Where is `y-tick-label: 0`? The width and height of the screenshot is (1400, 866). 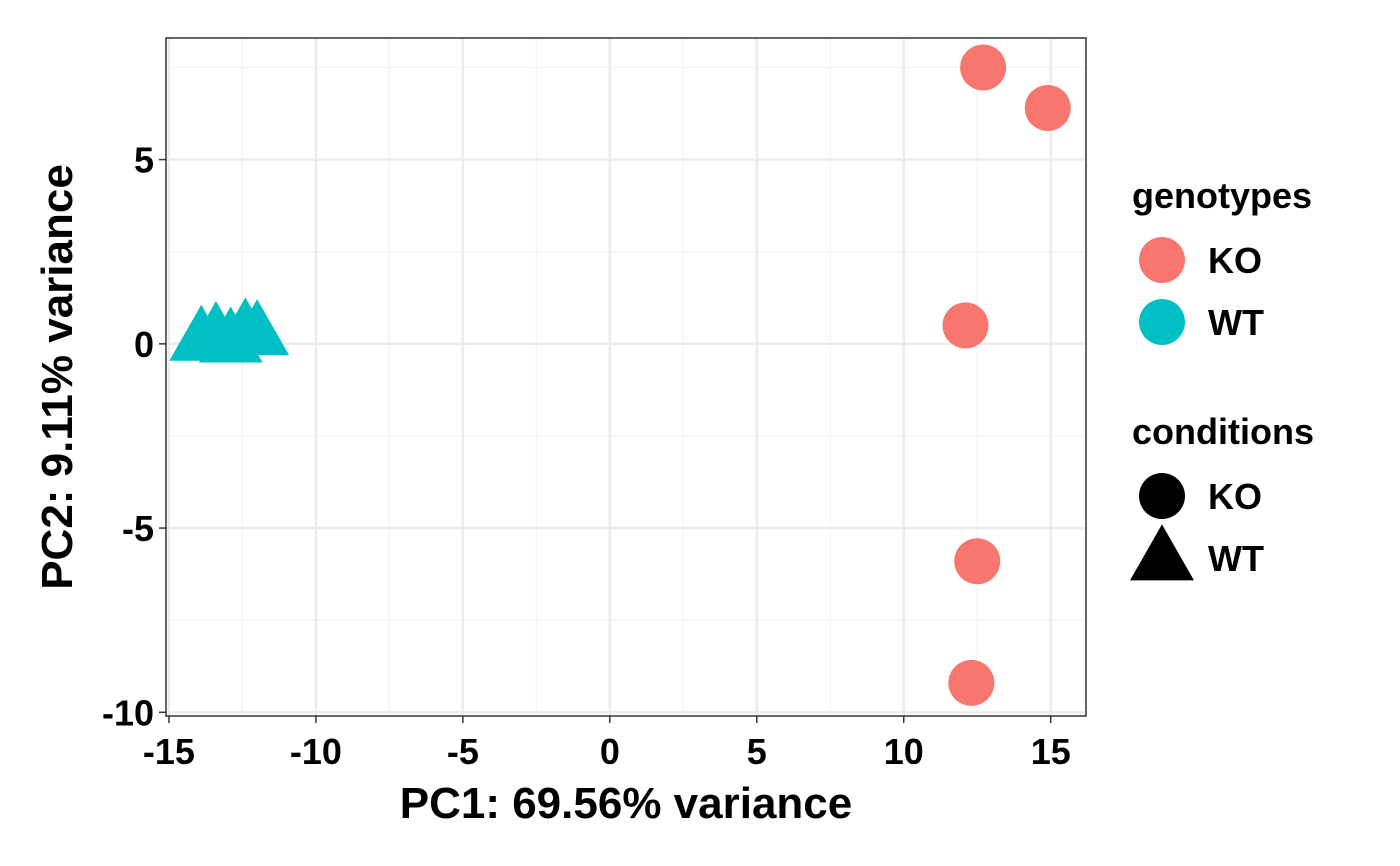
y-tick-label: 0 is located at coordinates (144, 344).